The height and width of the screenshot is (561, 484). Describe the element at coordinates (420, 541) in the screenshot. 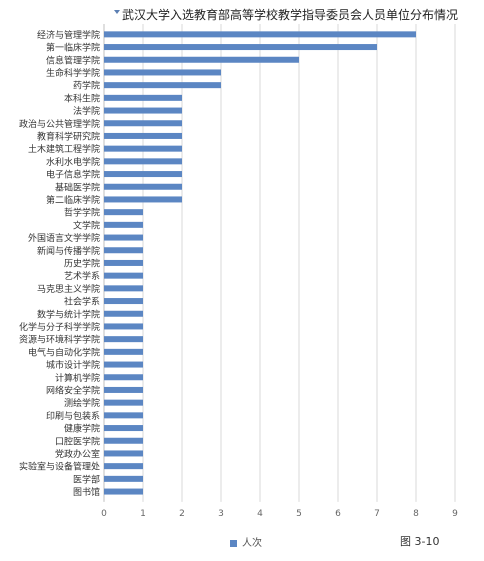

I see `figure-label: 图 3-10` at that location.